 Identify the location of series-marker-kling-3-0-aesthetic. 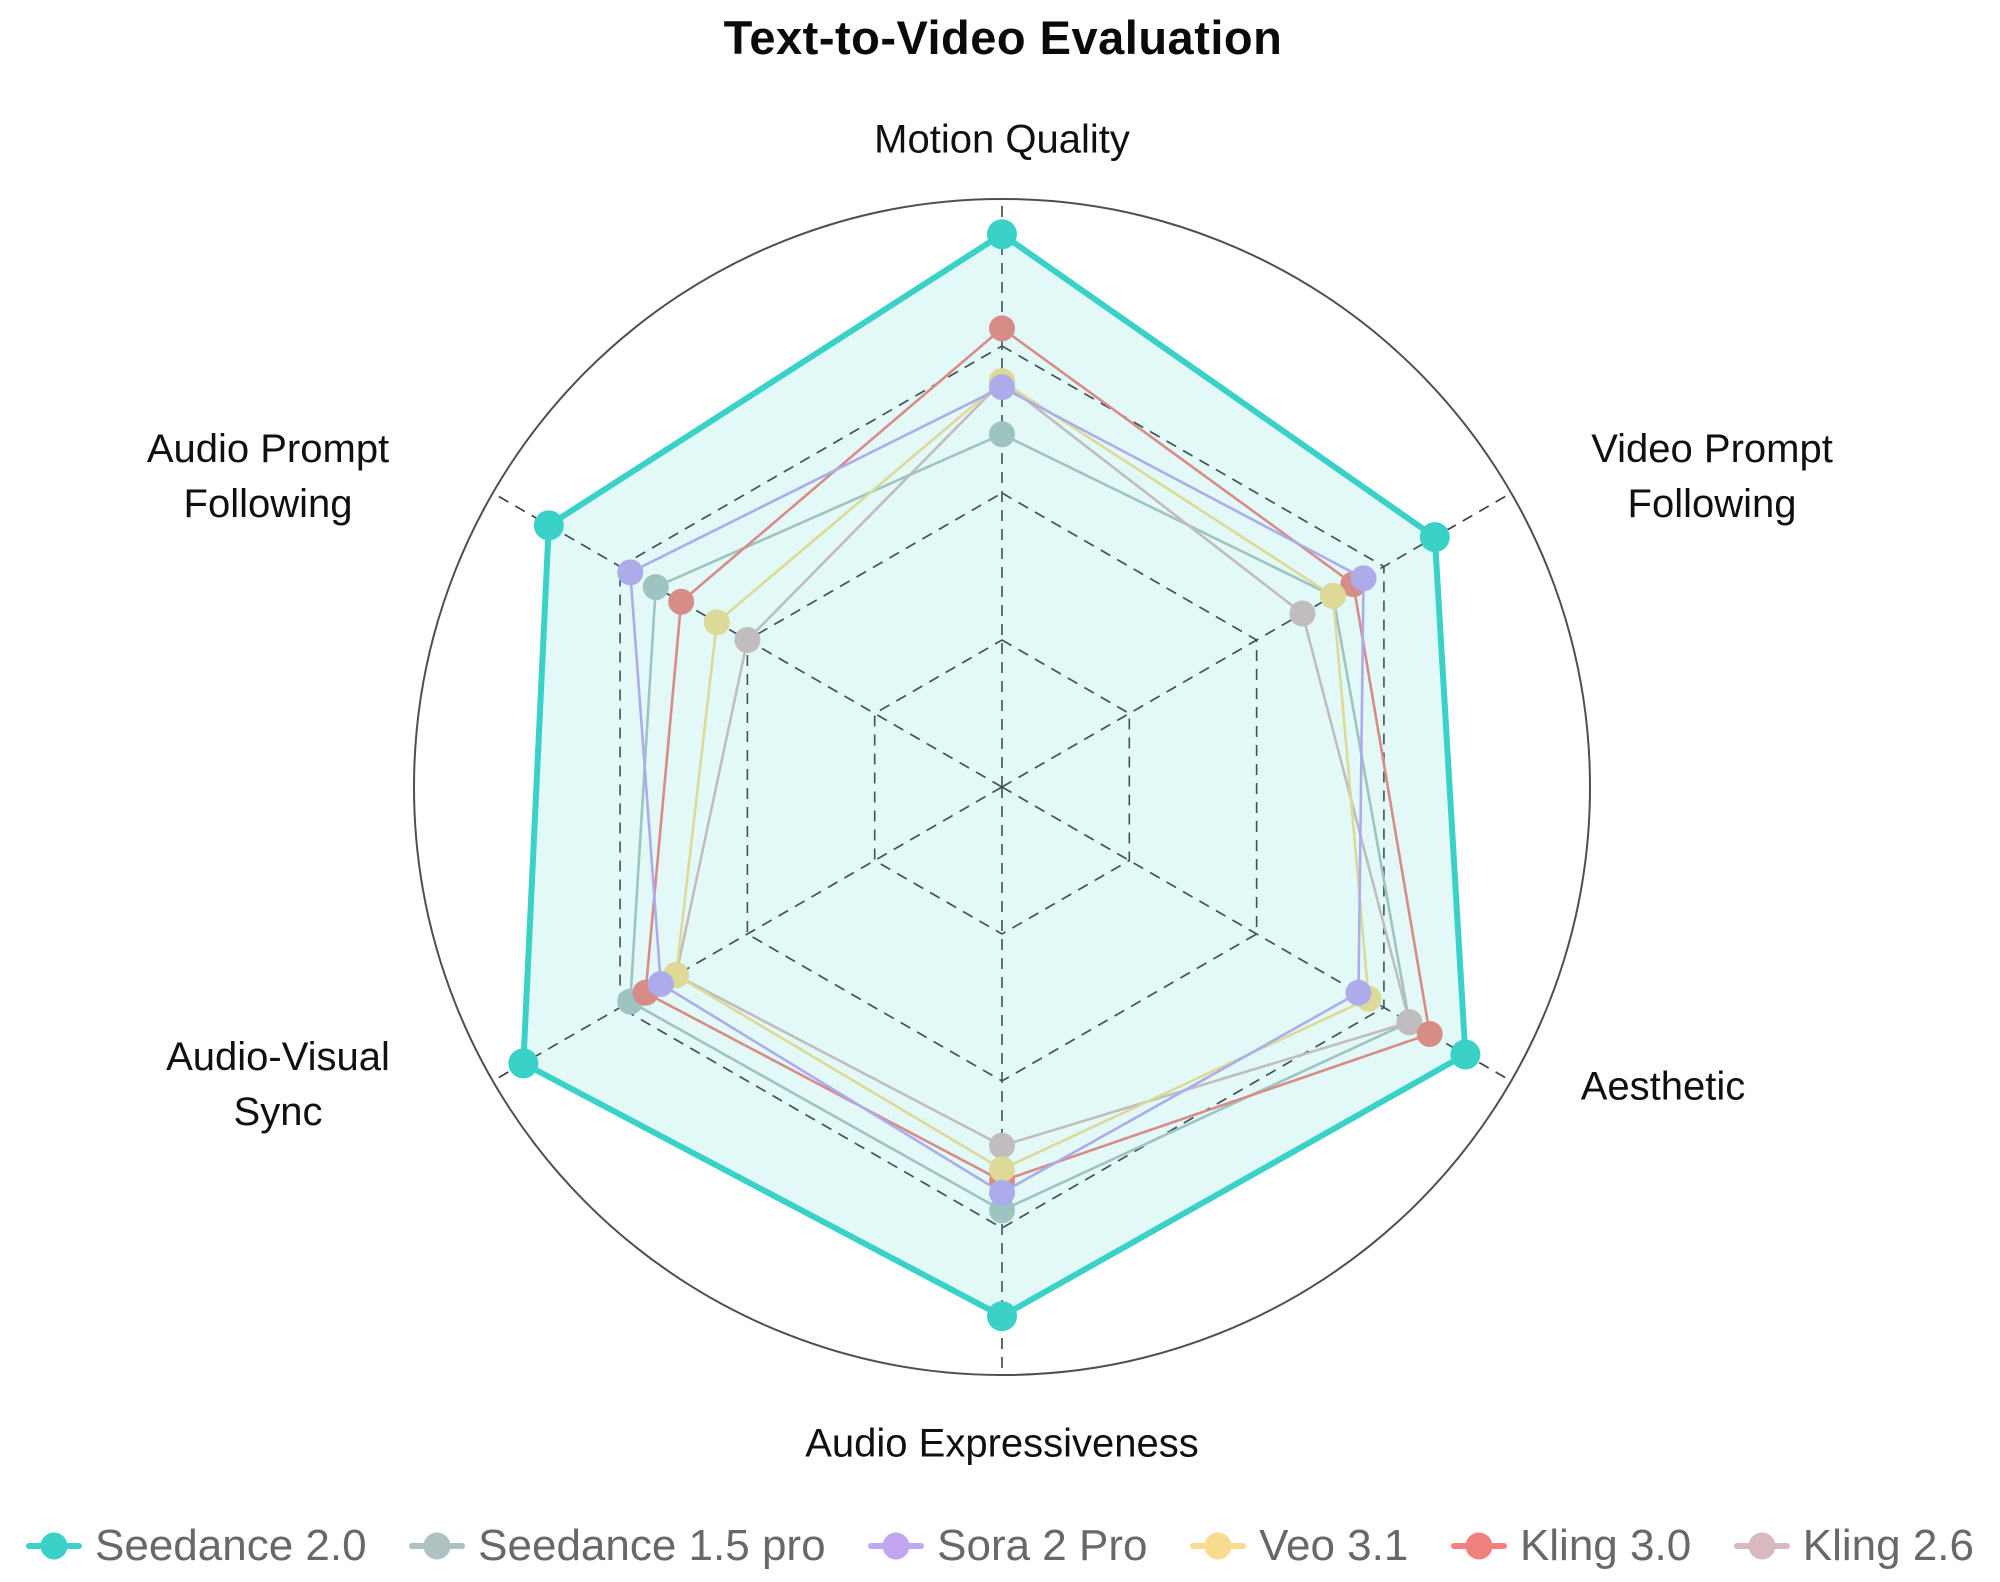
(1429, 1033).